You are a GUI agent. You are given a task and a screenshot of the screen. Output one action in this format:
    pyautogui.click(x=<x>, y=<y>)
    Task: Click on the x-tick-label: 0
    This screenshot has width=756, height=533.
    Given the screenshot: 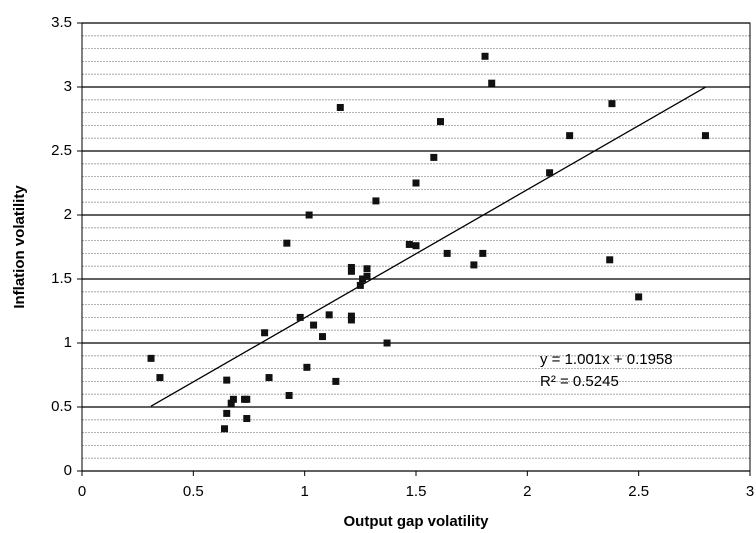 What is the action you would take?
    pyautogui.click(x=82, y=491)
    